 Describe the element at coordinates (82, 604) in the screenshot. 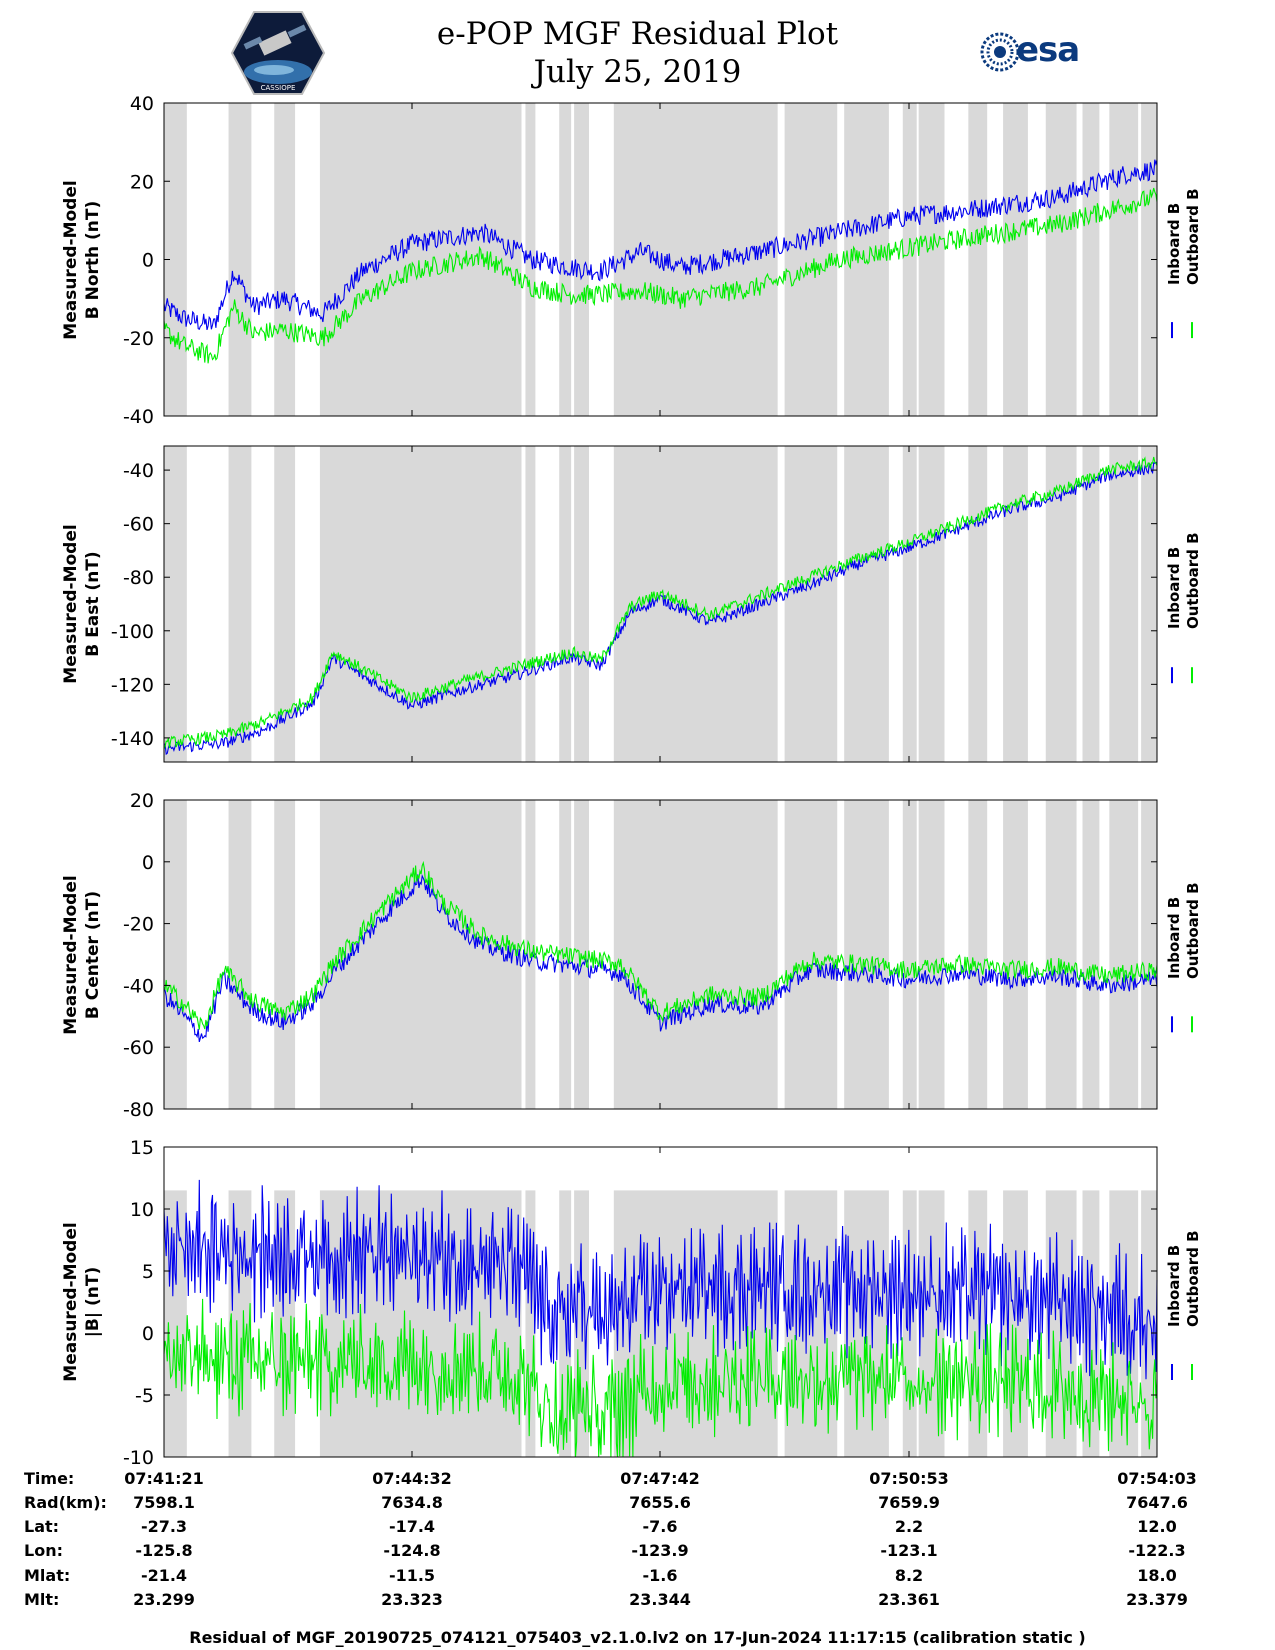

I see `y-axis-label: Measured-Model B East (nT)` at that location.